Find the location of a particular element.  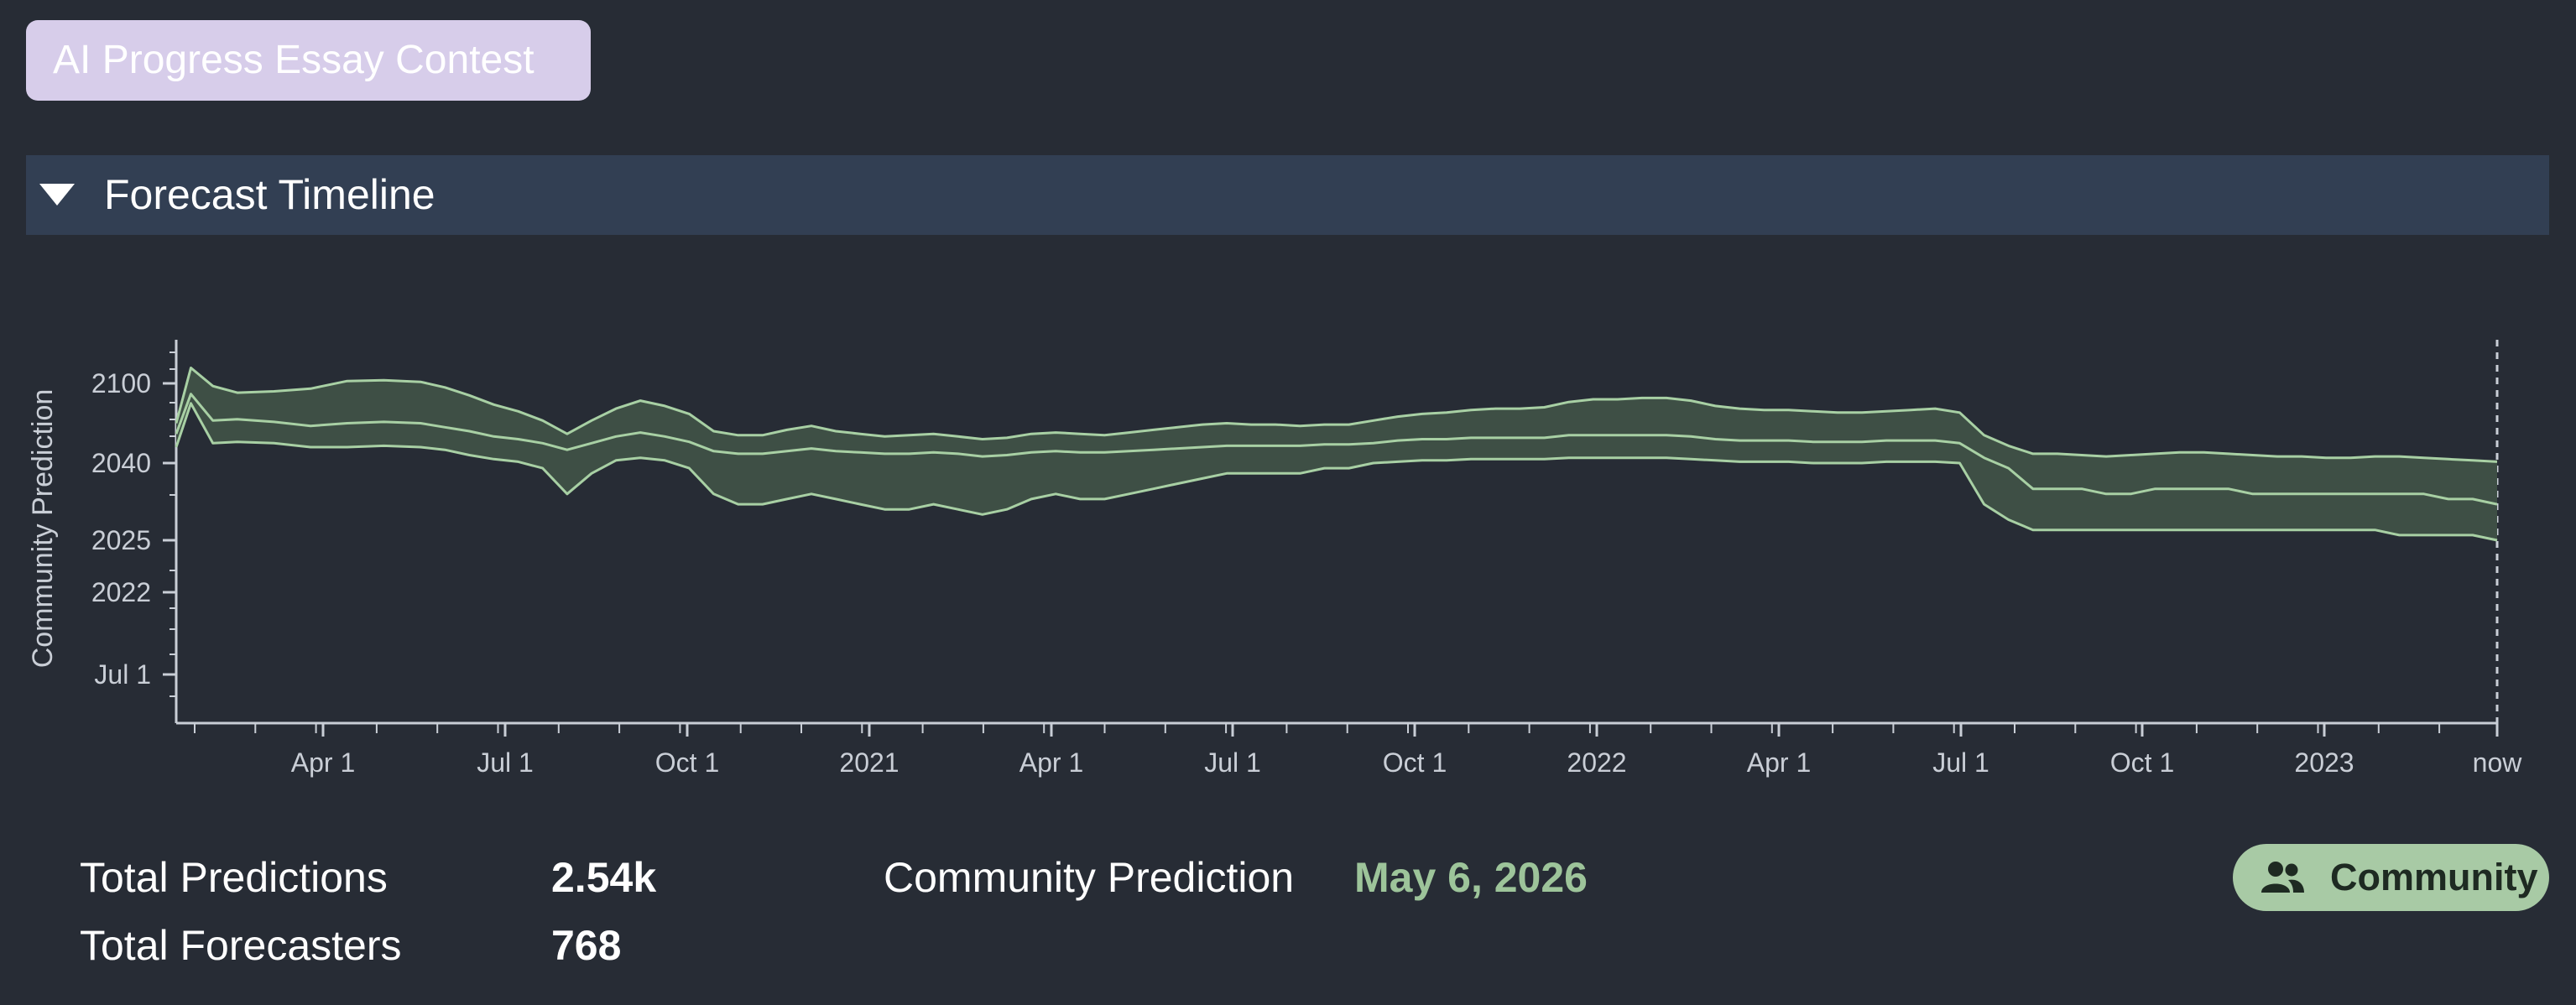

series-line-upper is located at coordinates (1336, 415).